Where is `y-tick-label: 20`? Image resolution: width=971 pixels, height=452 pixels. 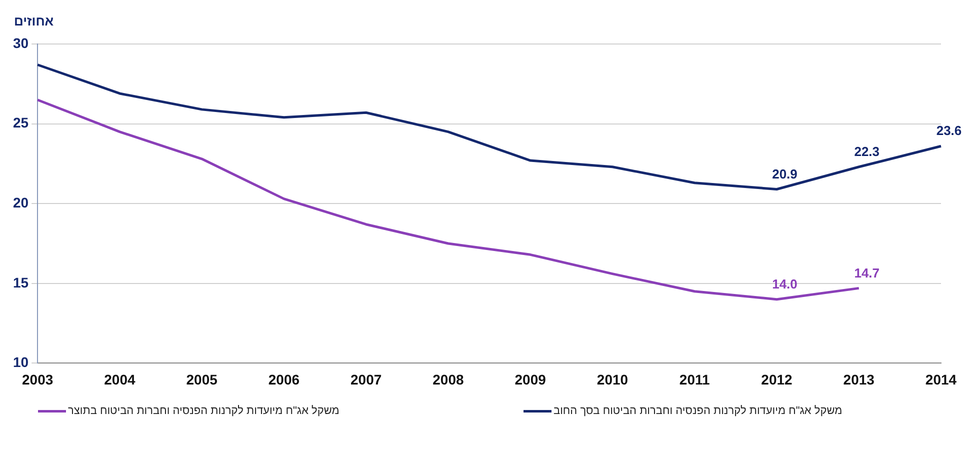 y-tick-label: 20 is located at coordinates (20, 202).